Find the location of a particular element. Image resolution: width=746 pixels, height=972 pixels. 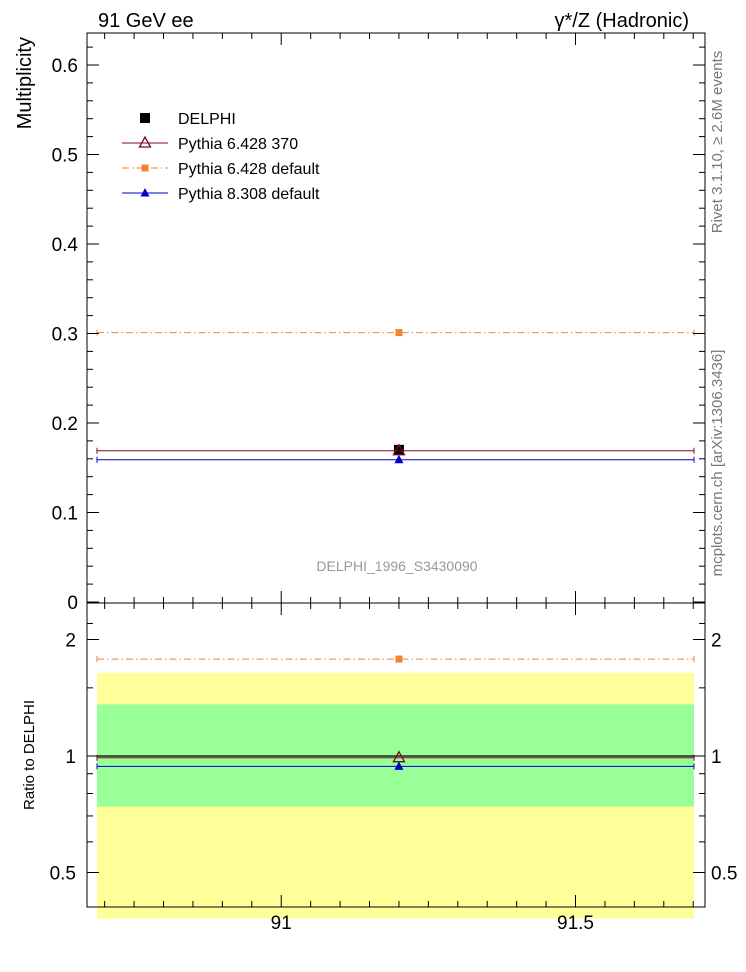

ratio-point-p6-default is located at coordinates (399, 659).